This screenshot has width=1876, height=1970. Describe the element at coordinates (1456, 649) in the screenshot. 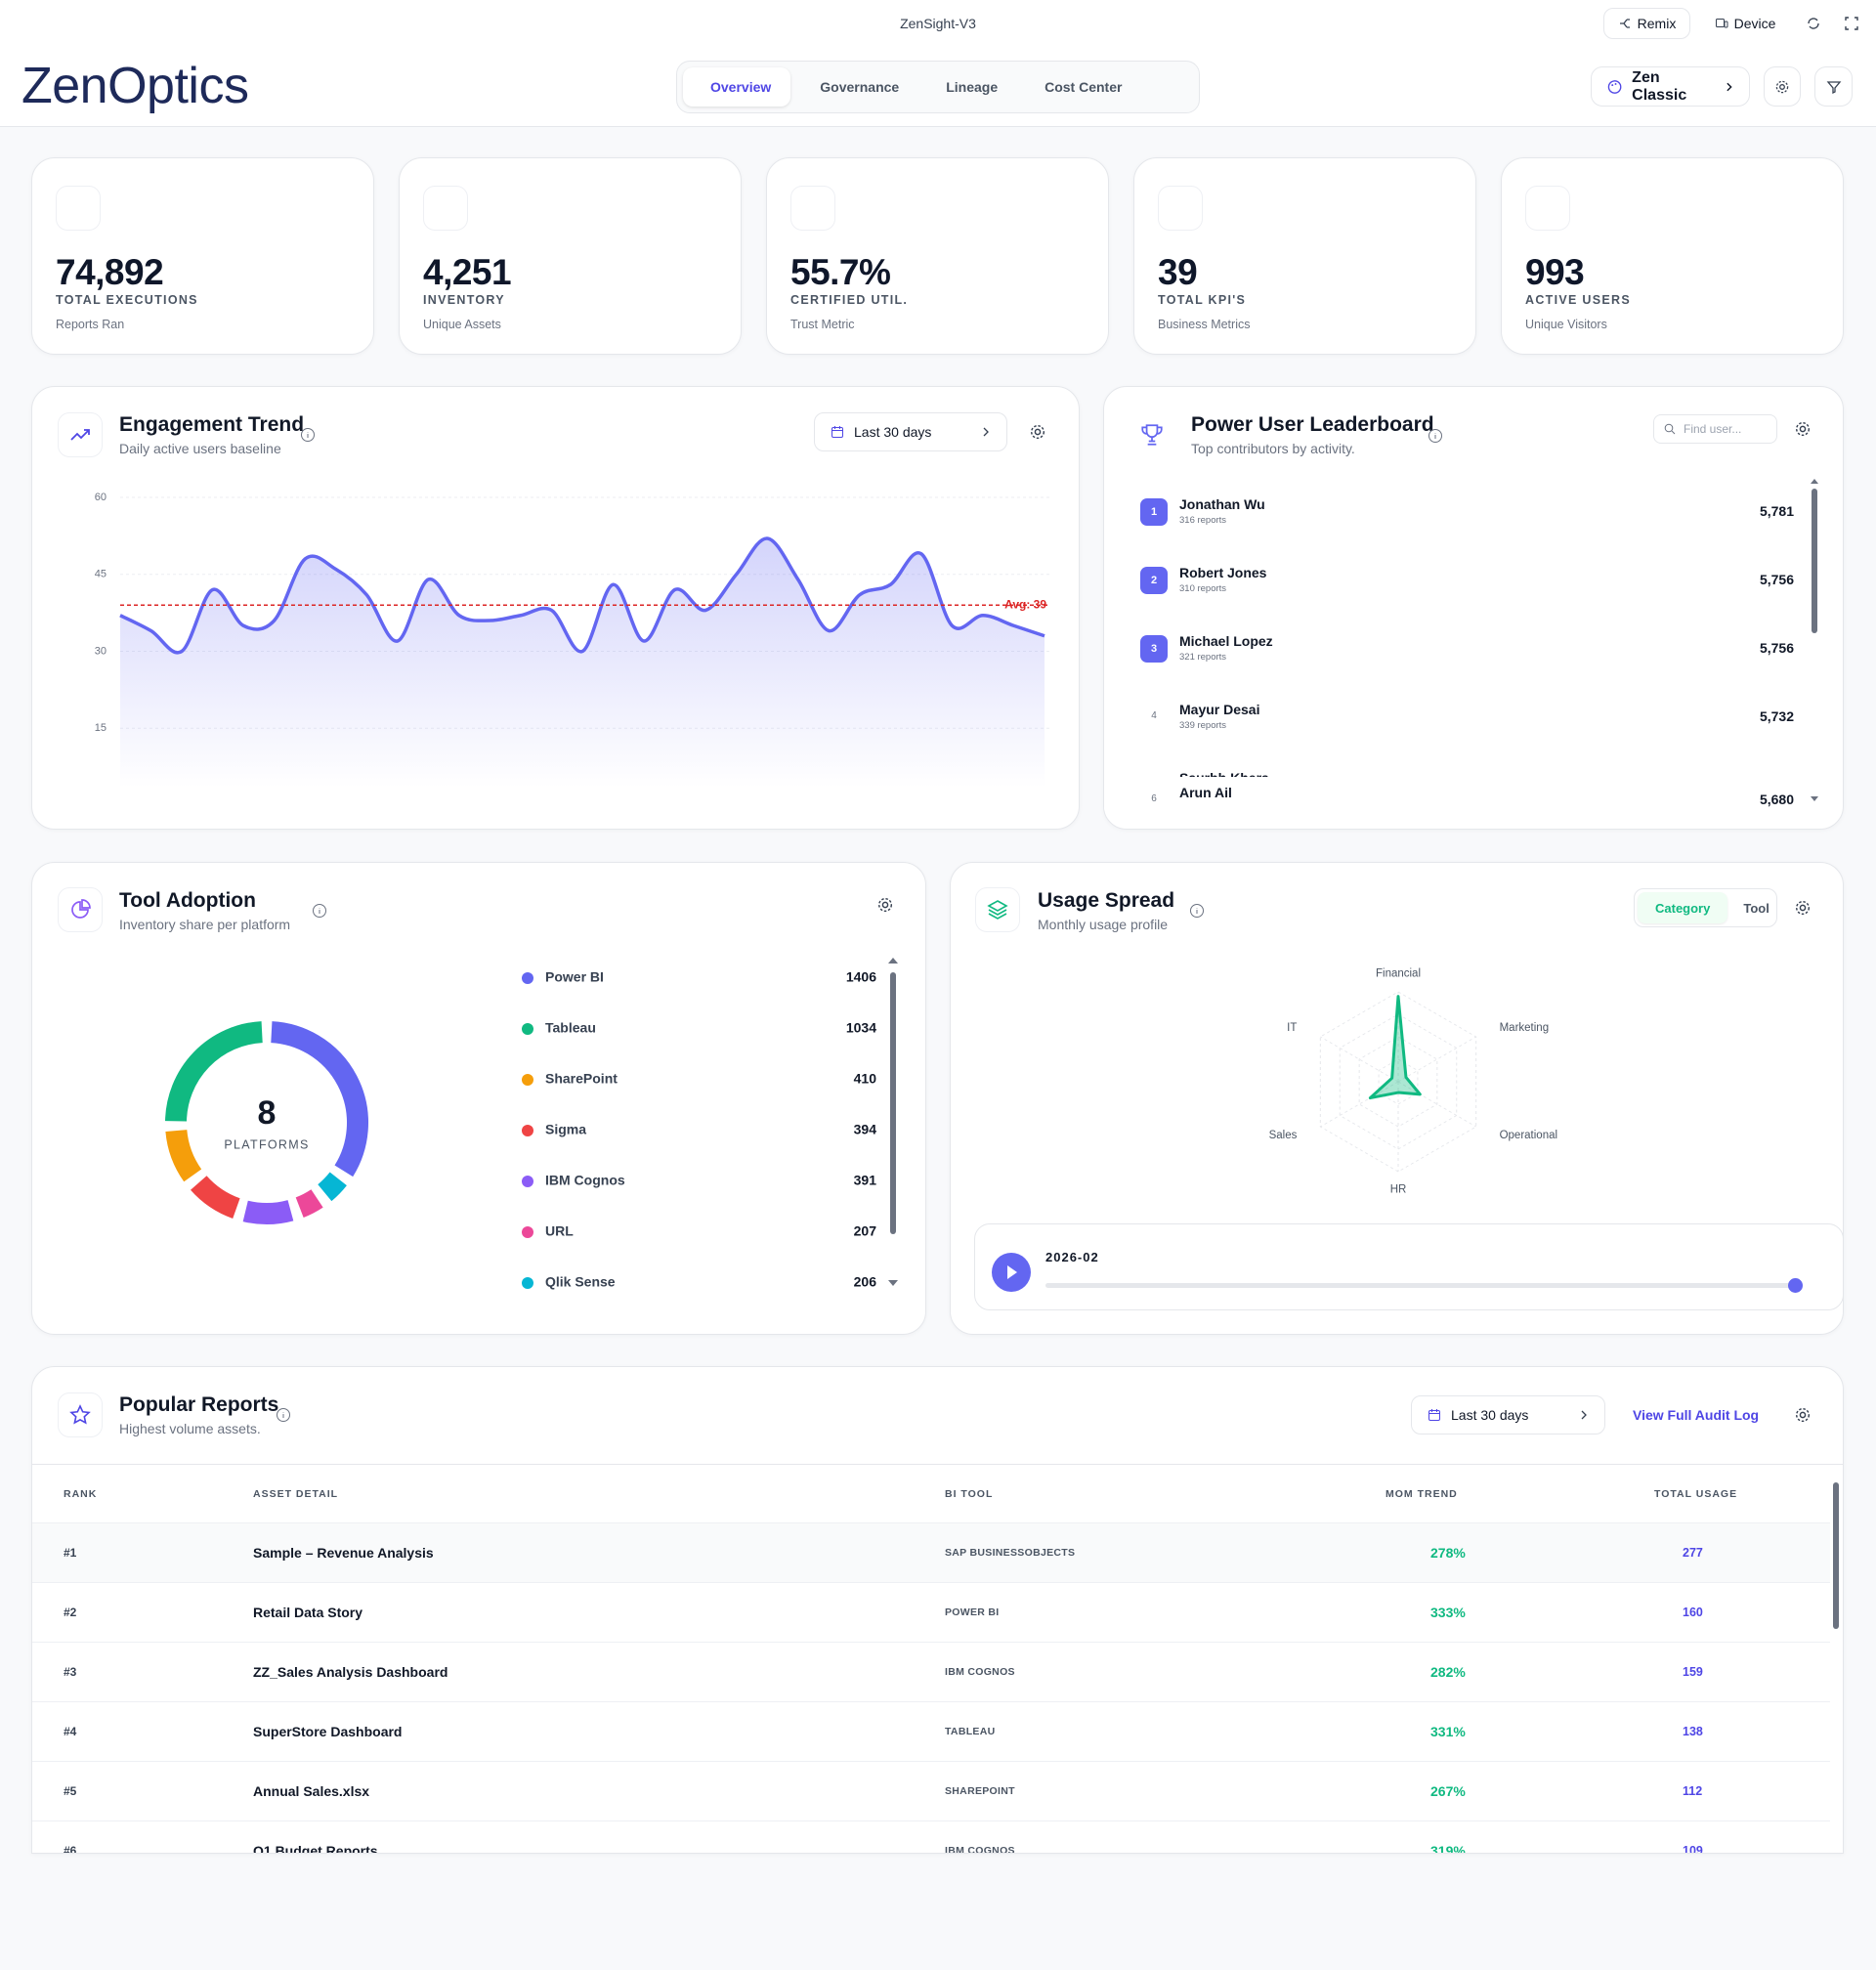

I see `leaderboard-row: 3 Michael Lopez 321 reports 5,756` at that location.